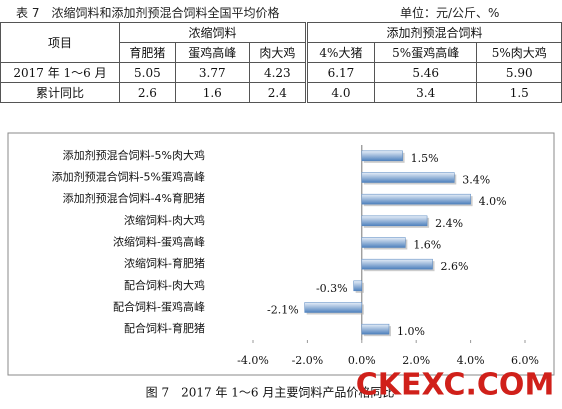 The height and width of the screenshot is (409, 562). I want to click on cell: 1.6, so click(212, 92).